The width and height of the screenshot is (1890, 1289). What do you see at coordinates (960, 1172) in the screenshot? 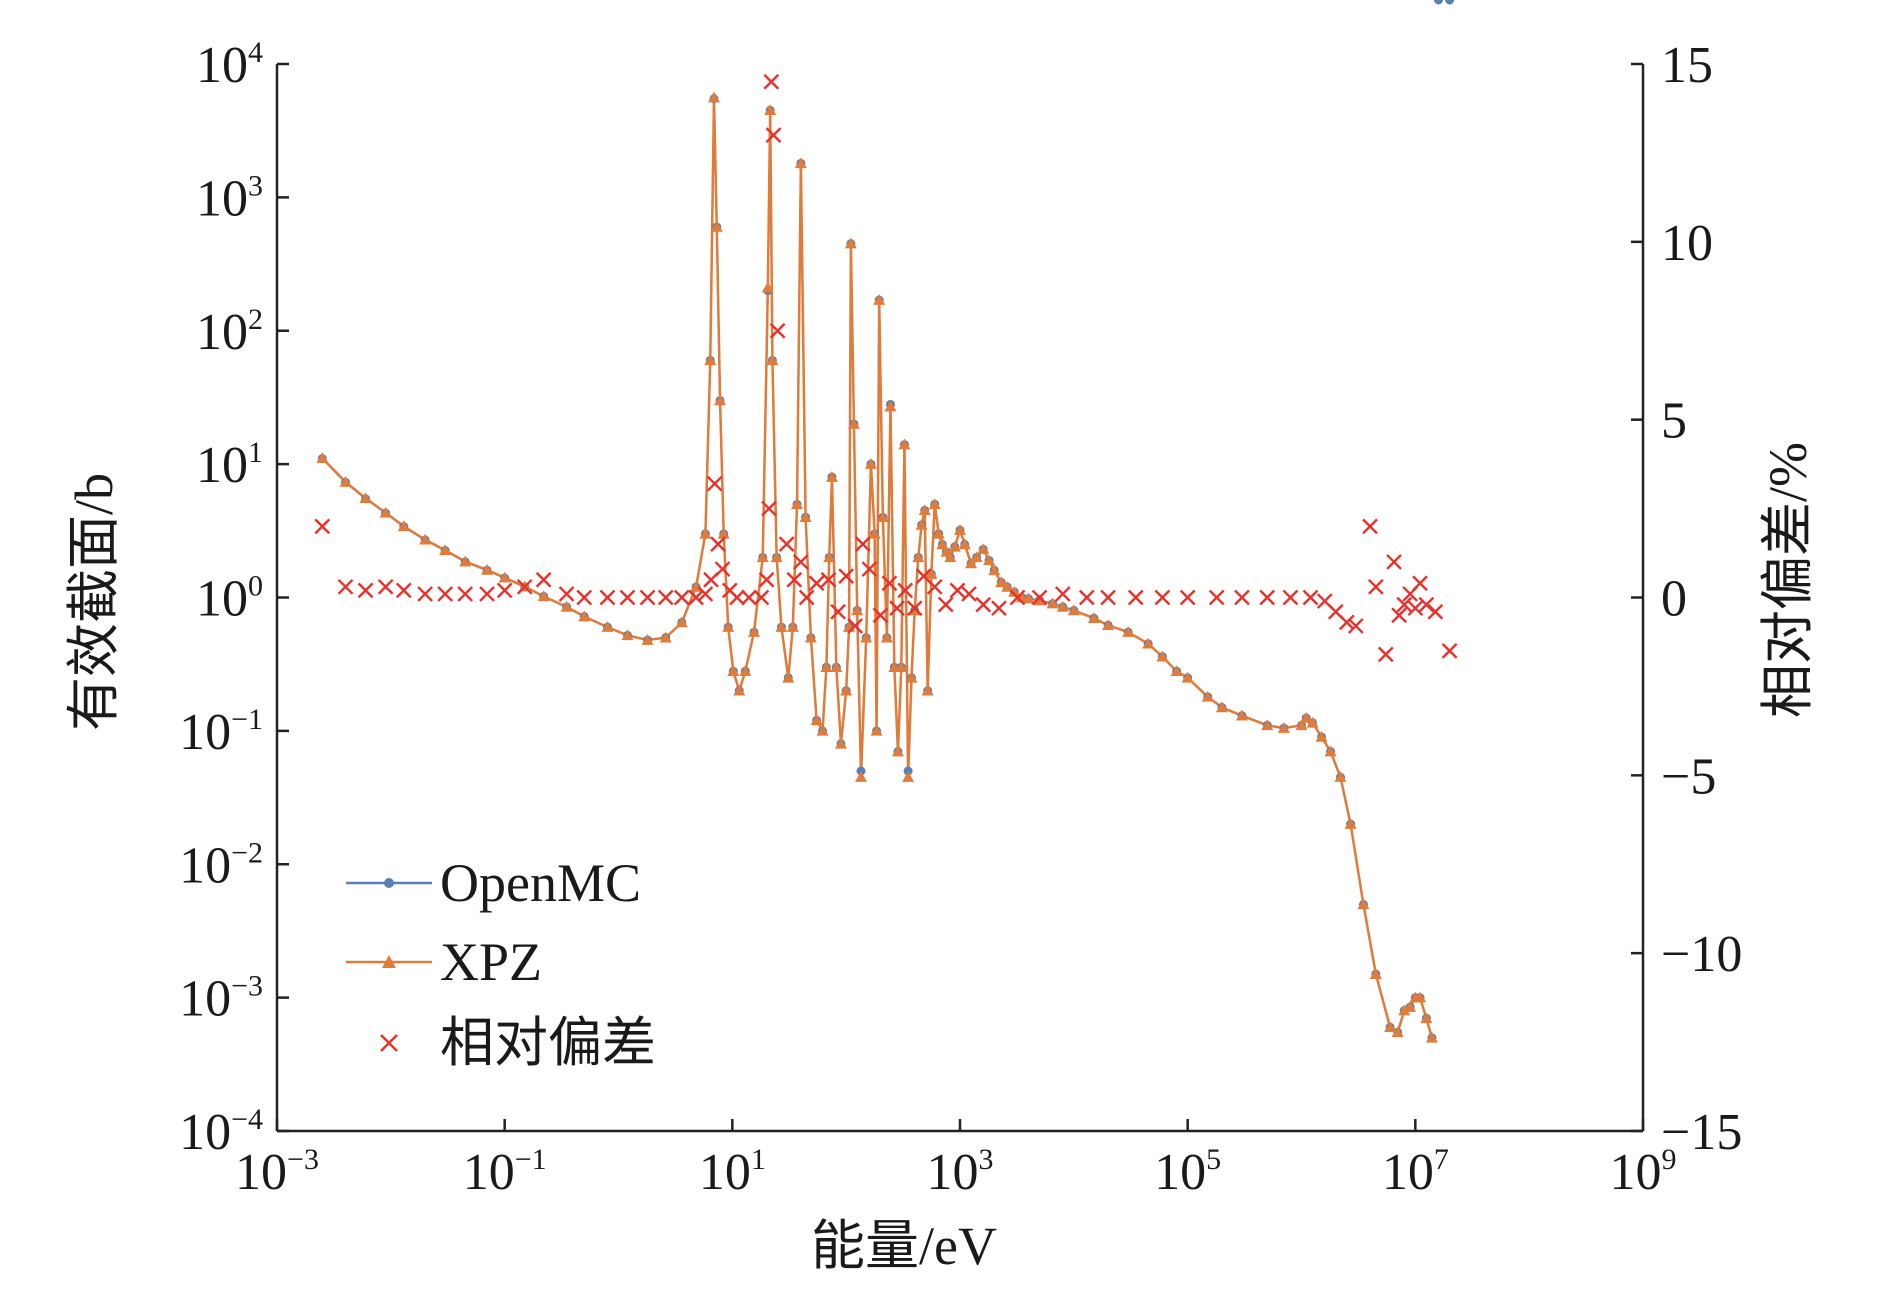
I see `x-tick-label: 10³` at bounding box center [960, 1172].